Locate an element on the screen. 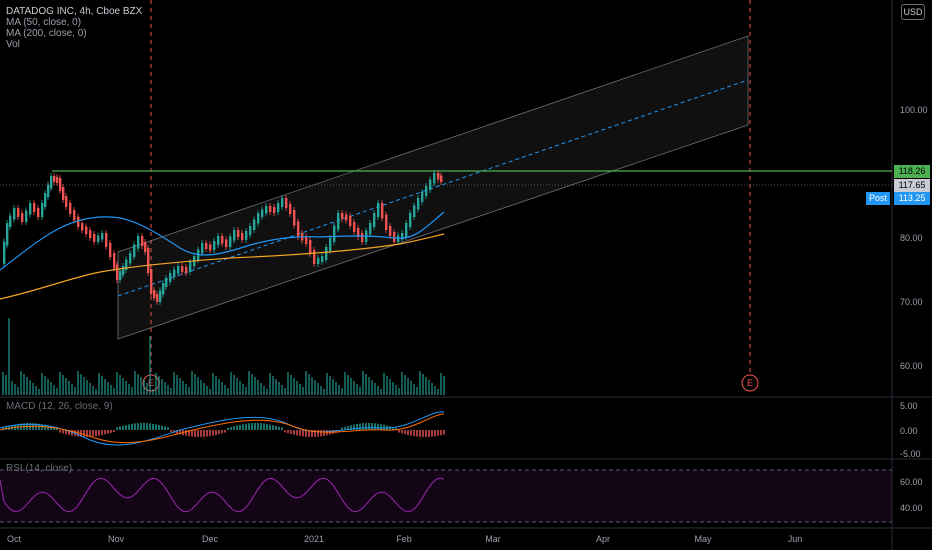 The image size is (932, 550). macd-line is located at coordinates (222, 428).